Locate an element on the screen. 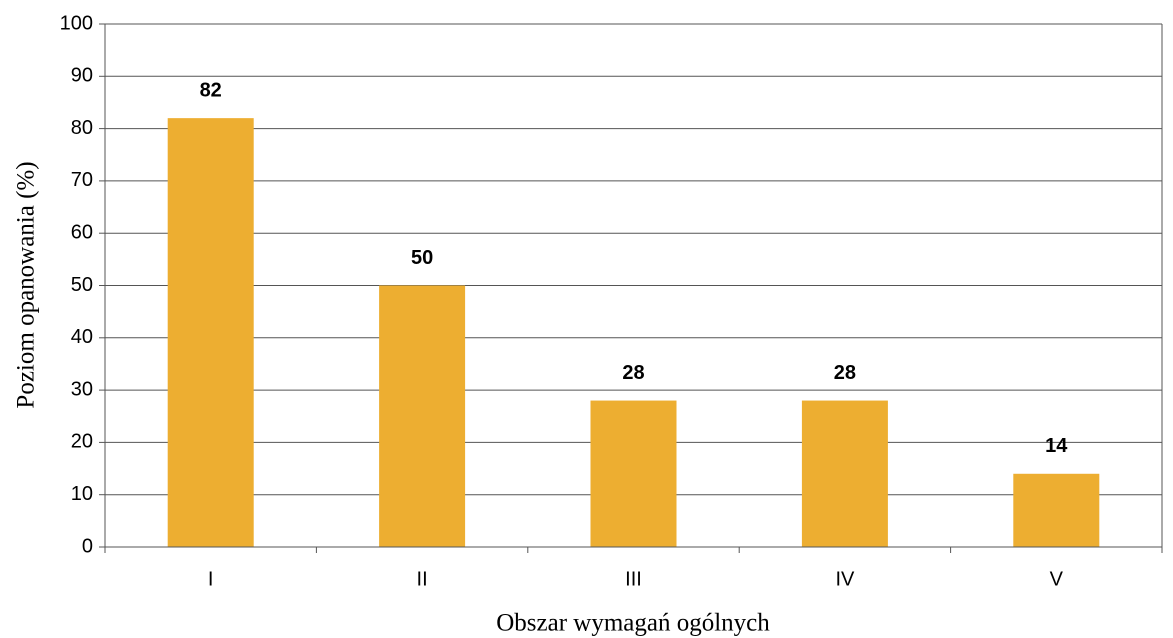  y-tick-label: 50 is located at coordinates (82, 285).